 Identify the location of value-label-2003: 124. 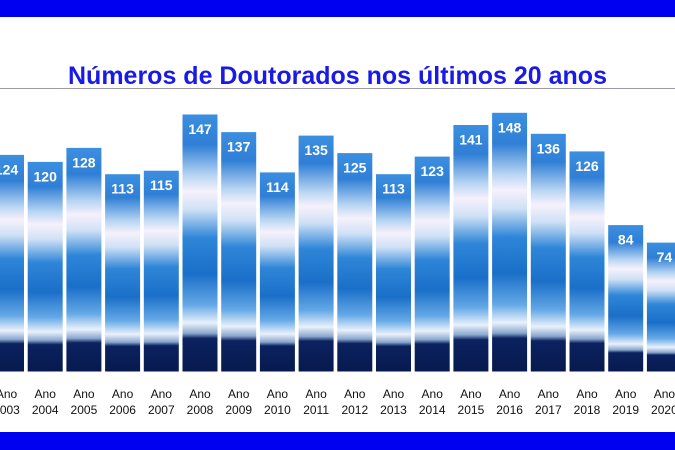
(9, 169).